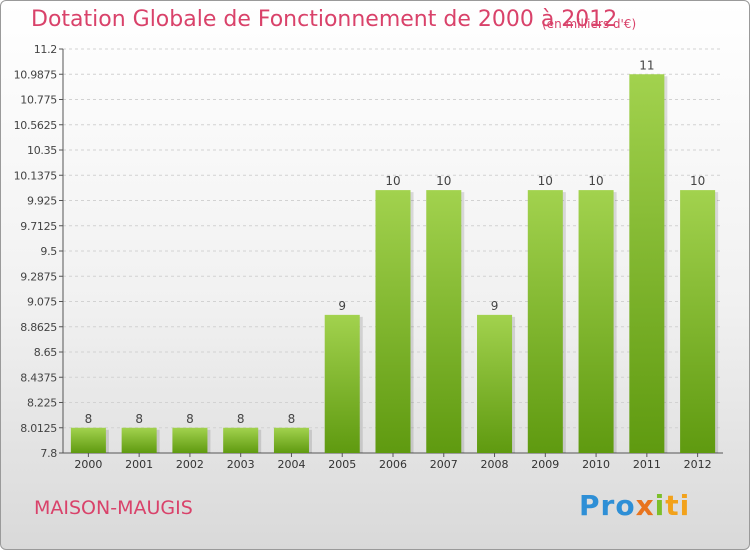  What do you see at coordinates (342, 383) in the screenshot?
I see `bar-2005` at bounding box center [342, 383].